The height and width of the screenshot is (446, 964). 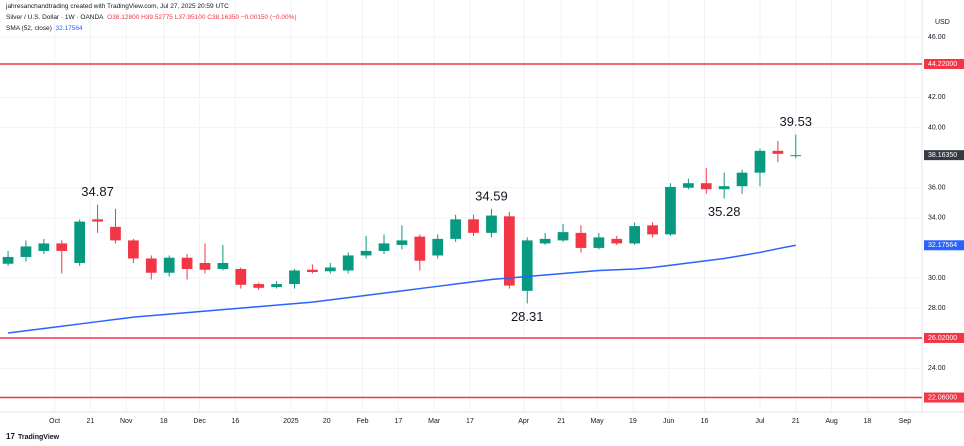 What do you see at coordinates (633, 421) in the screenshot?
I see `x-tick-label: 19` at bounding box center [633, 421].